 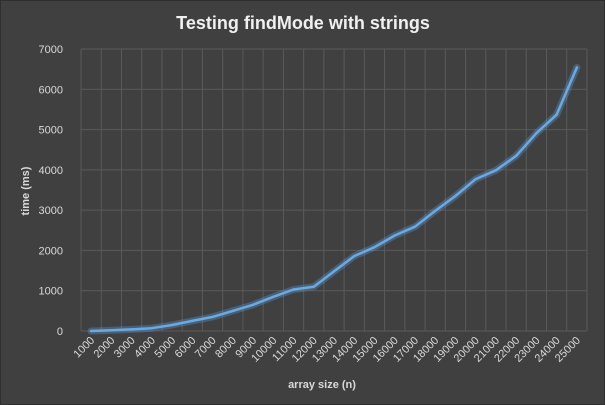 I want to click on y-tick-label: 4000, so click(x=51, y=171).